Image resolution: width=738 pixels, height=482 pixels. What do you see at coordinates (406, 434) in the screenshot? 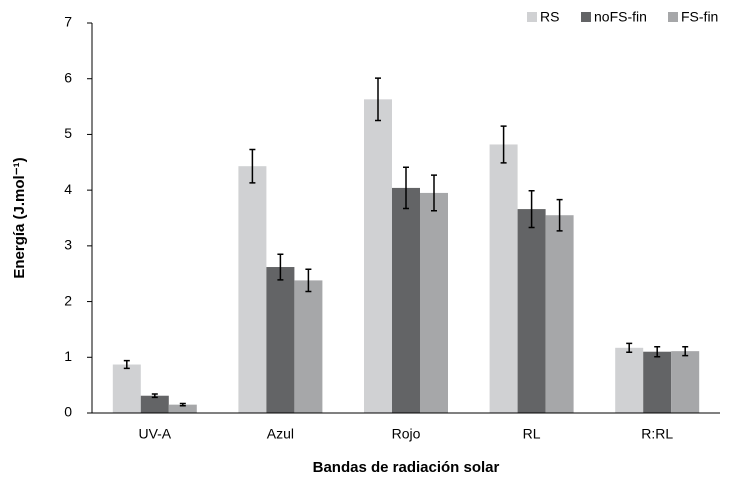
I see `x-tick-label: Rojo` at bounding box center [406, 434].